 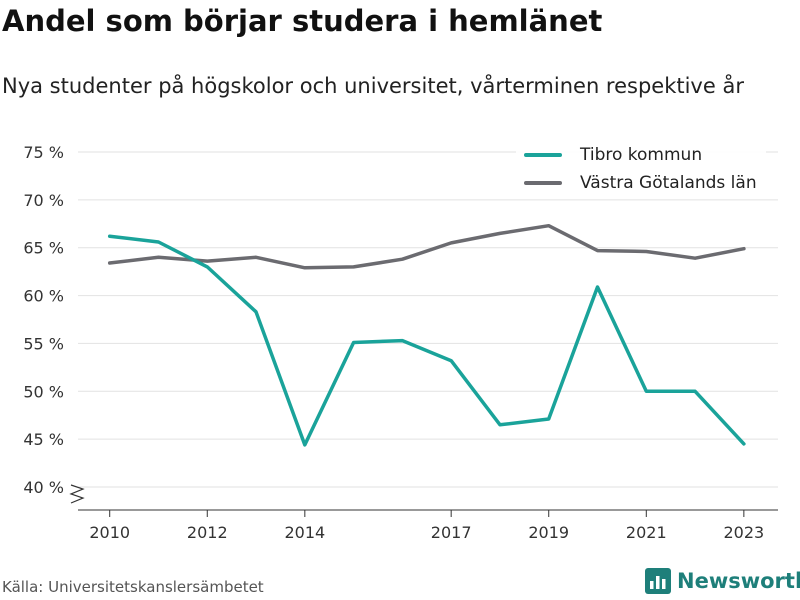 What do you see at coordinates (743, 532) in the screenshot?
I see `x-tick-label: 2023` at bounding box center [743, 532].